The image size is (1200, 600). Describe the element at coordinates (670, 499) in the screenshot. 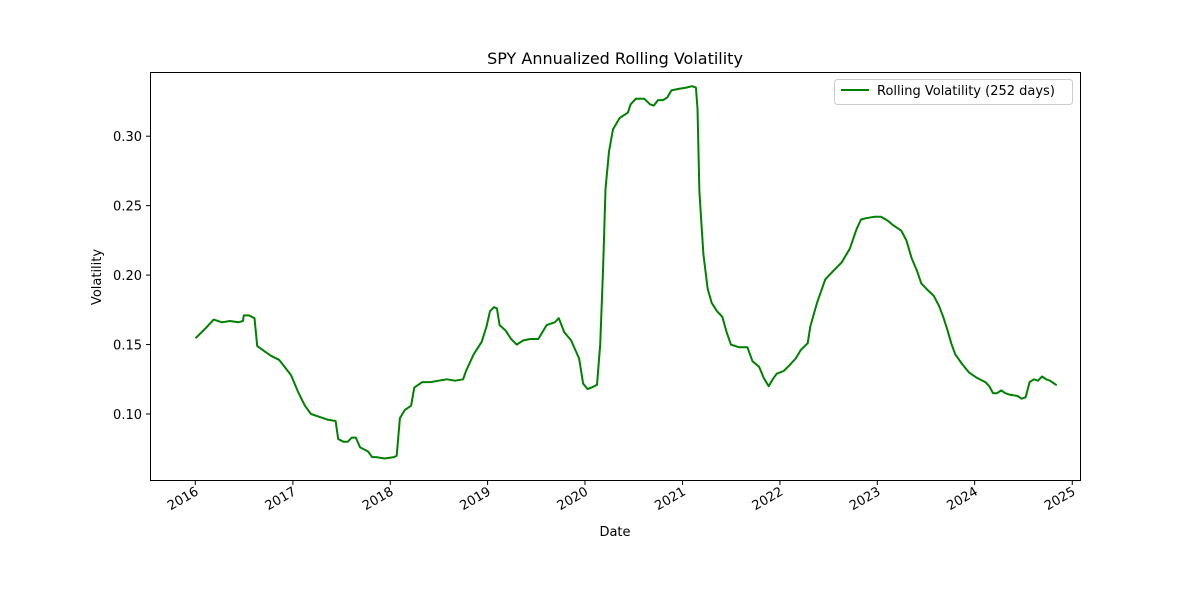

I see `x-tick-label: 2021` at that location.